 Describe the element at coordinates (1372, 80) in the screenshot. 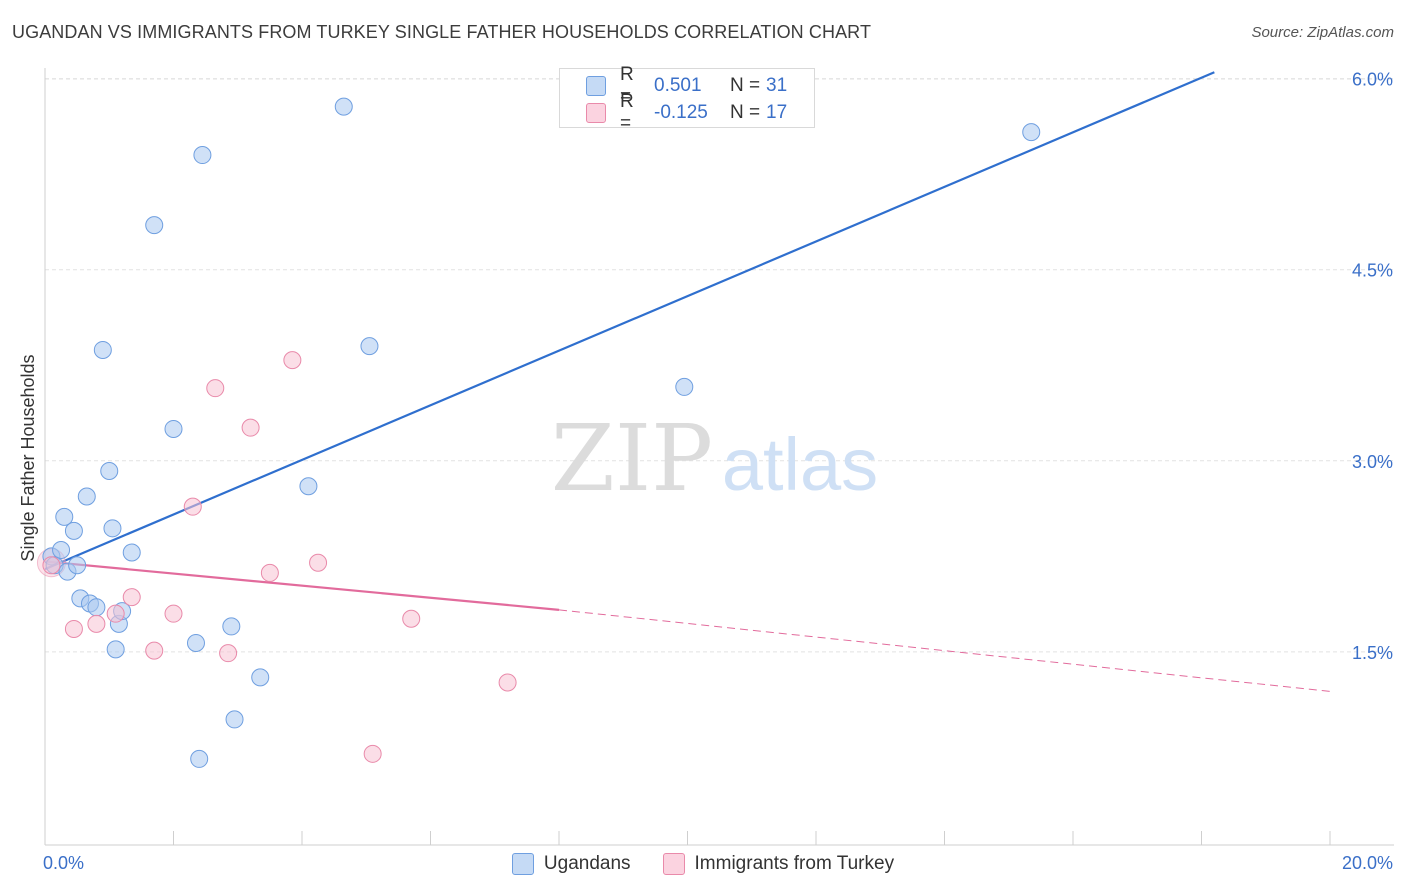

I see `y-tick-label: 6.0%` at that location.